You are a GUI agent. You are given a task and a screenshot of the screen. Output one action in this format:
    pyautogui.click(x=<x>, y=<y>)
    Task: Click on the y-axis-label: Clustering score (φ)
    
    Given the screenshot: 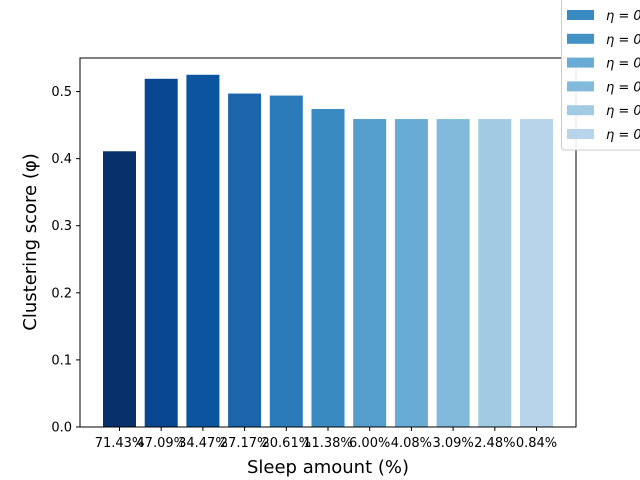 What is the action you would take?
    pyautogui.click(x=30, y=241)
    